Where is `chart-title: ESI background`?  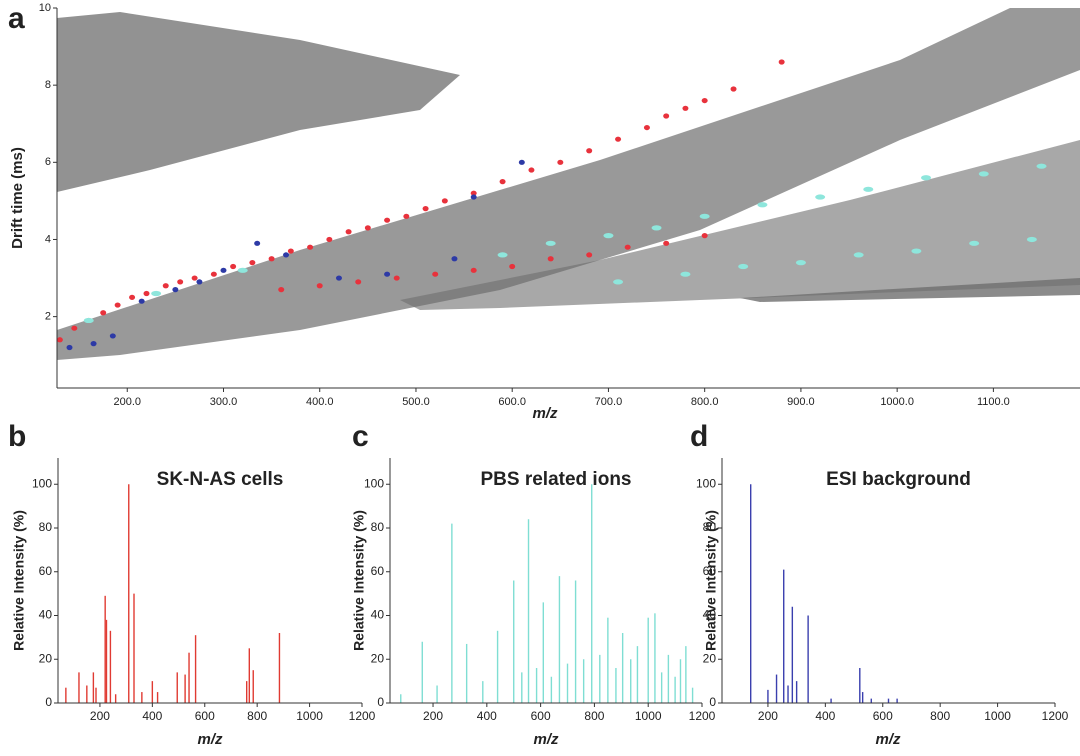
chart-title: ESI background is located at coordinates (898, 479).